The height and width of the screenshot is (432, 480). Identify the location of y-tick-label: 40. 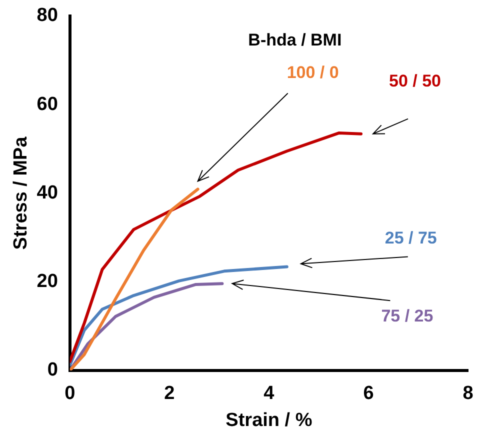
(47, 193).